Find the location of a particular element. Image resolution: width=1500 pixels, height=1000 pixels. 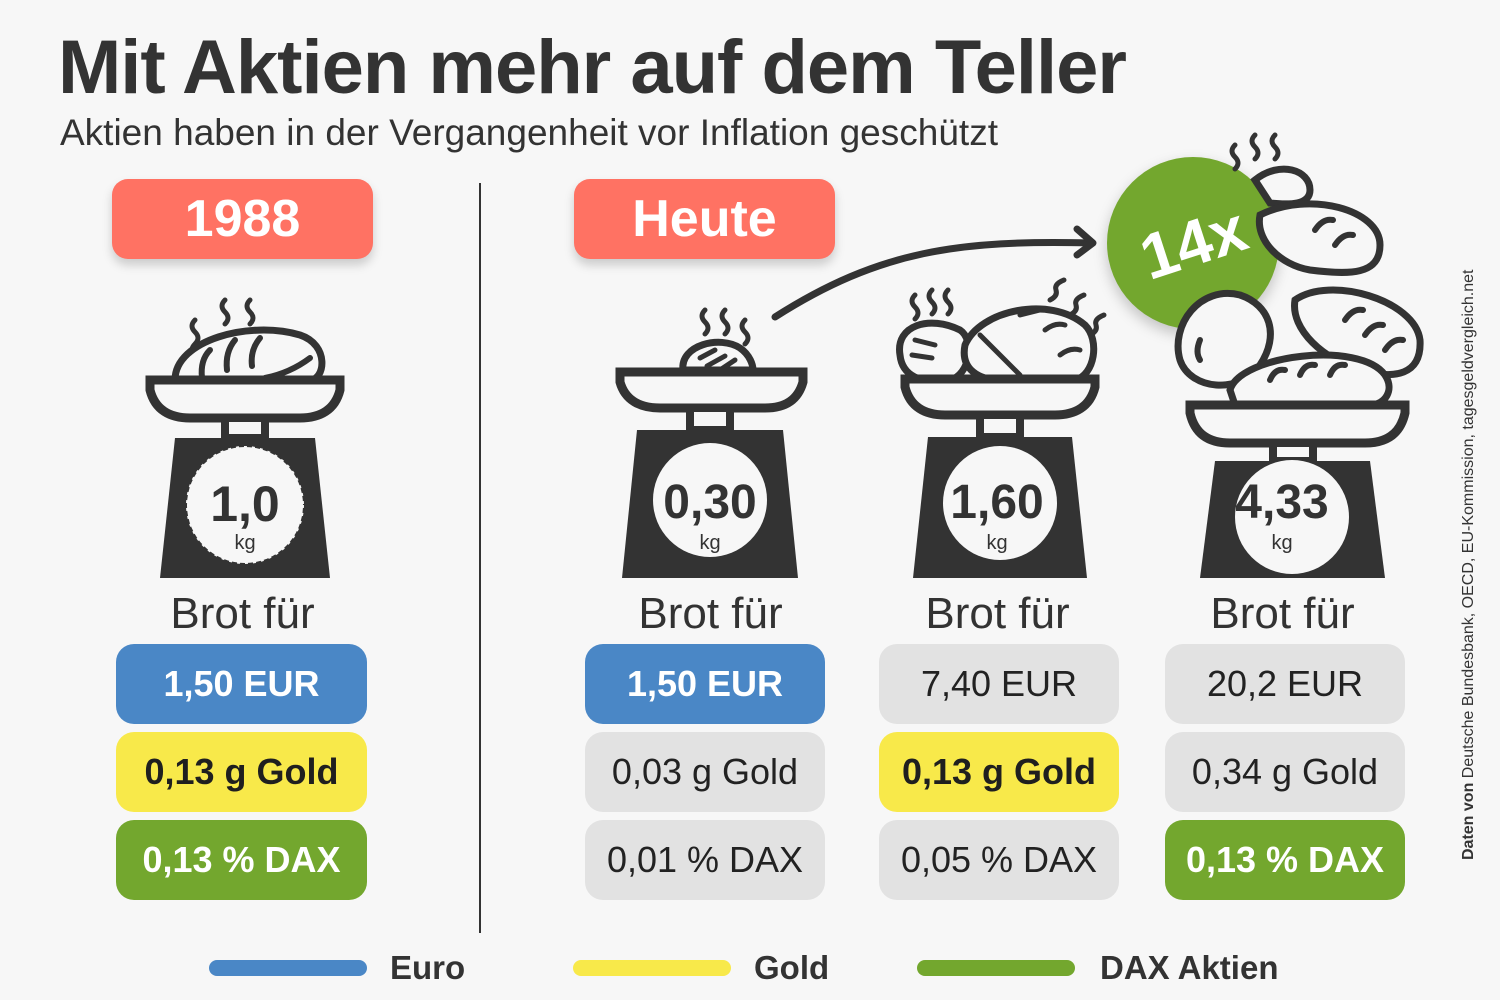

gold-pill: 0,34 g Gold is located at coordinates (1285, 772).